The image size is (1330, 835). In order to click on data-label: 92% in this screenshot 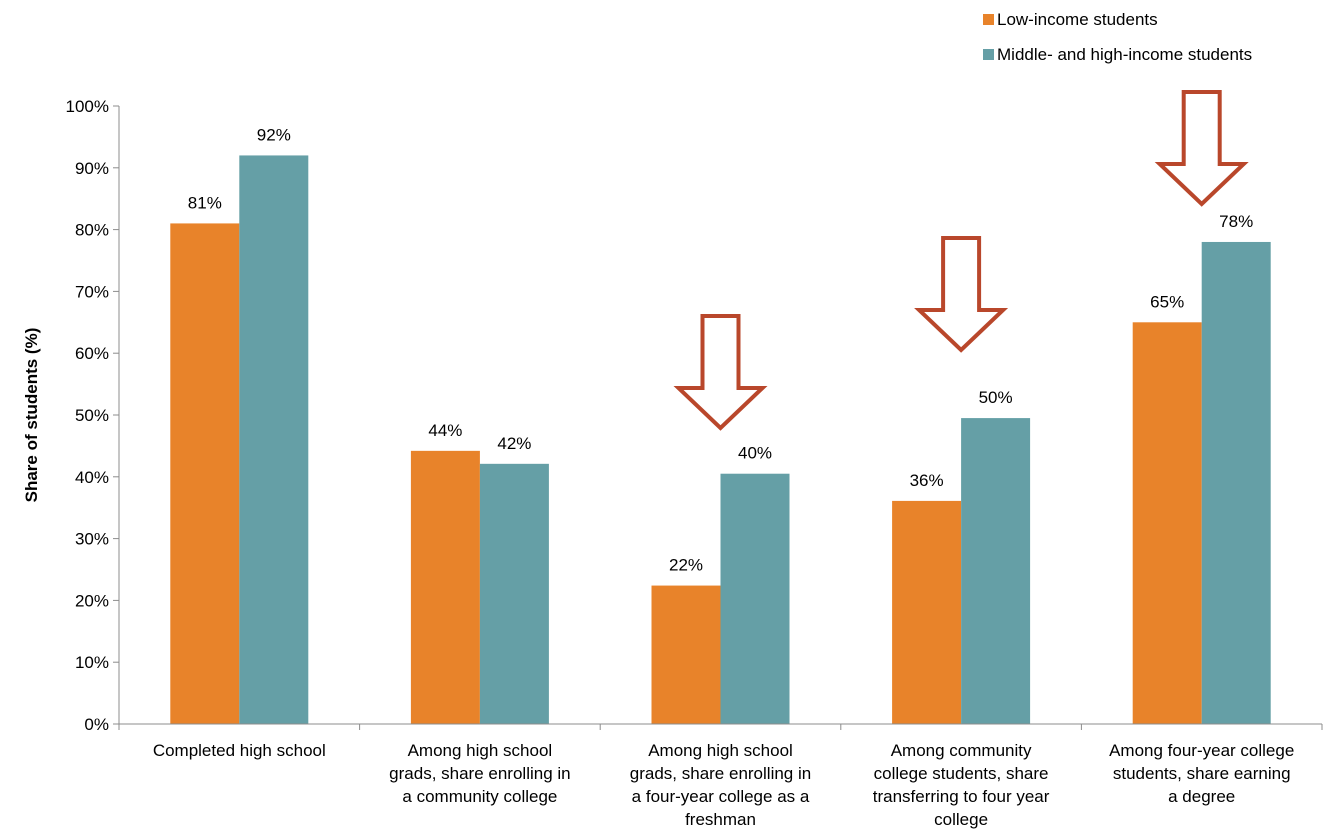, I will do `click(274, 134)`.